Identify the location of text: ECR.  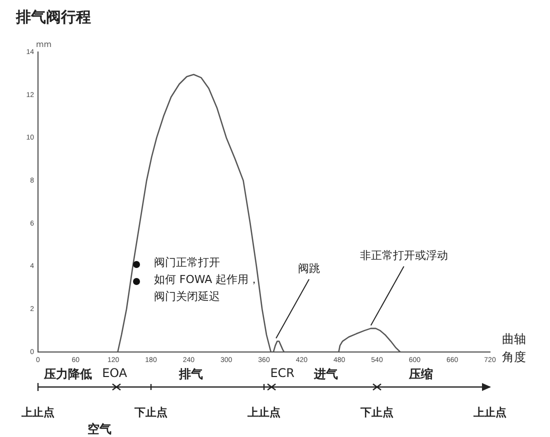
(282, 373).